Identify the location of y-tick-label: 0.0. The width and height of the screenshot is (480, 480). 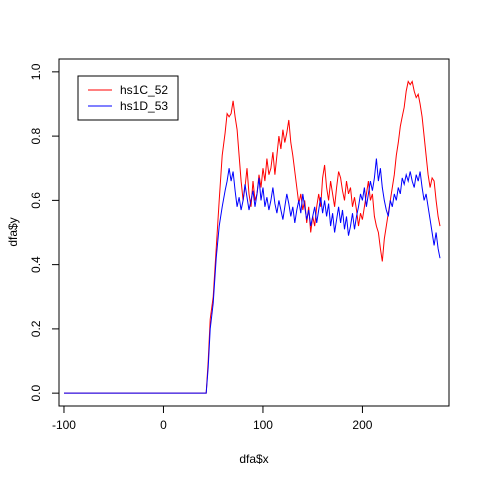
(36, 392).